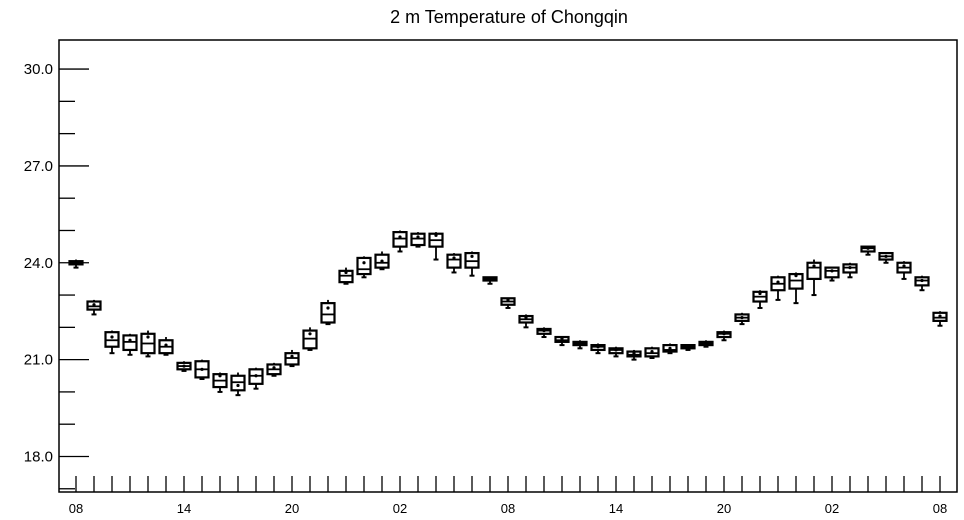  Describe the element at coordinates (38, 360) in the screenshot. I see `y-tick-label: 21.0` at that location.